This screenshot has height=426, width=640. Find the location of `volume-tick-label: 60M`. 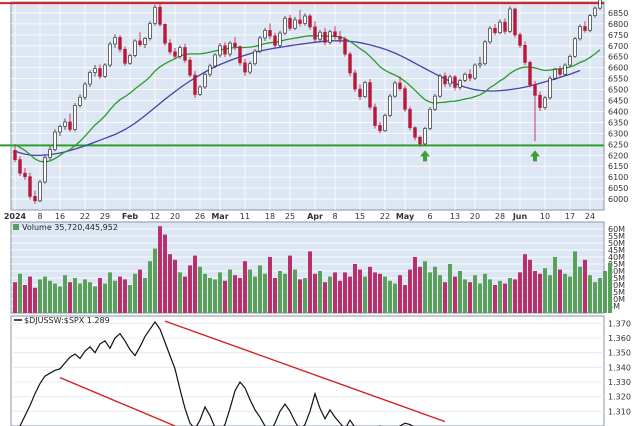

volume-tick-label: 60M is located at coordinates (616, 229).